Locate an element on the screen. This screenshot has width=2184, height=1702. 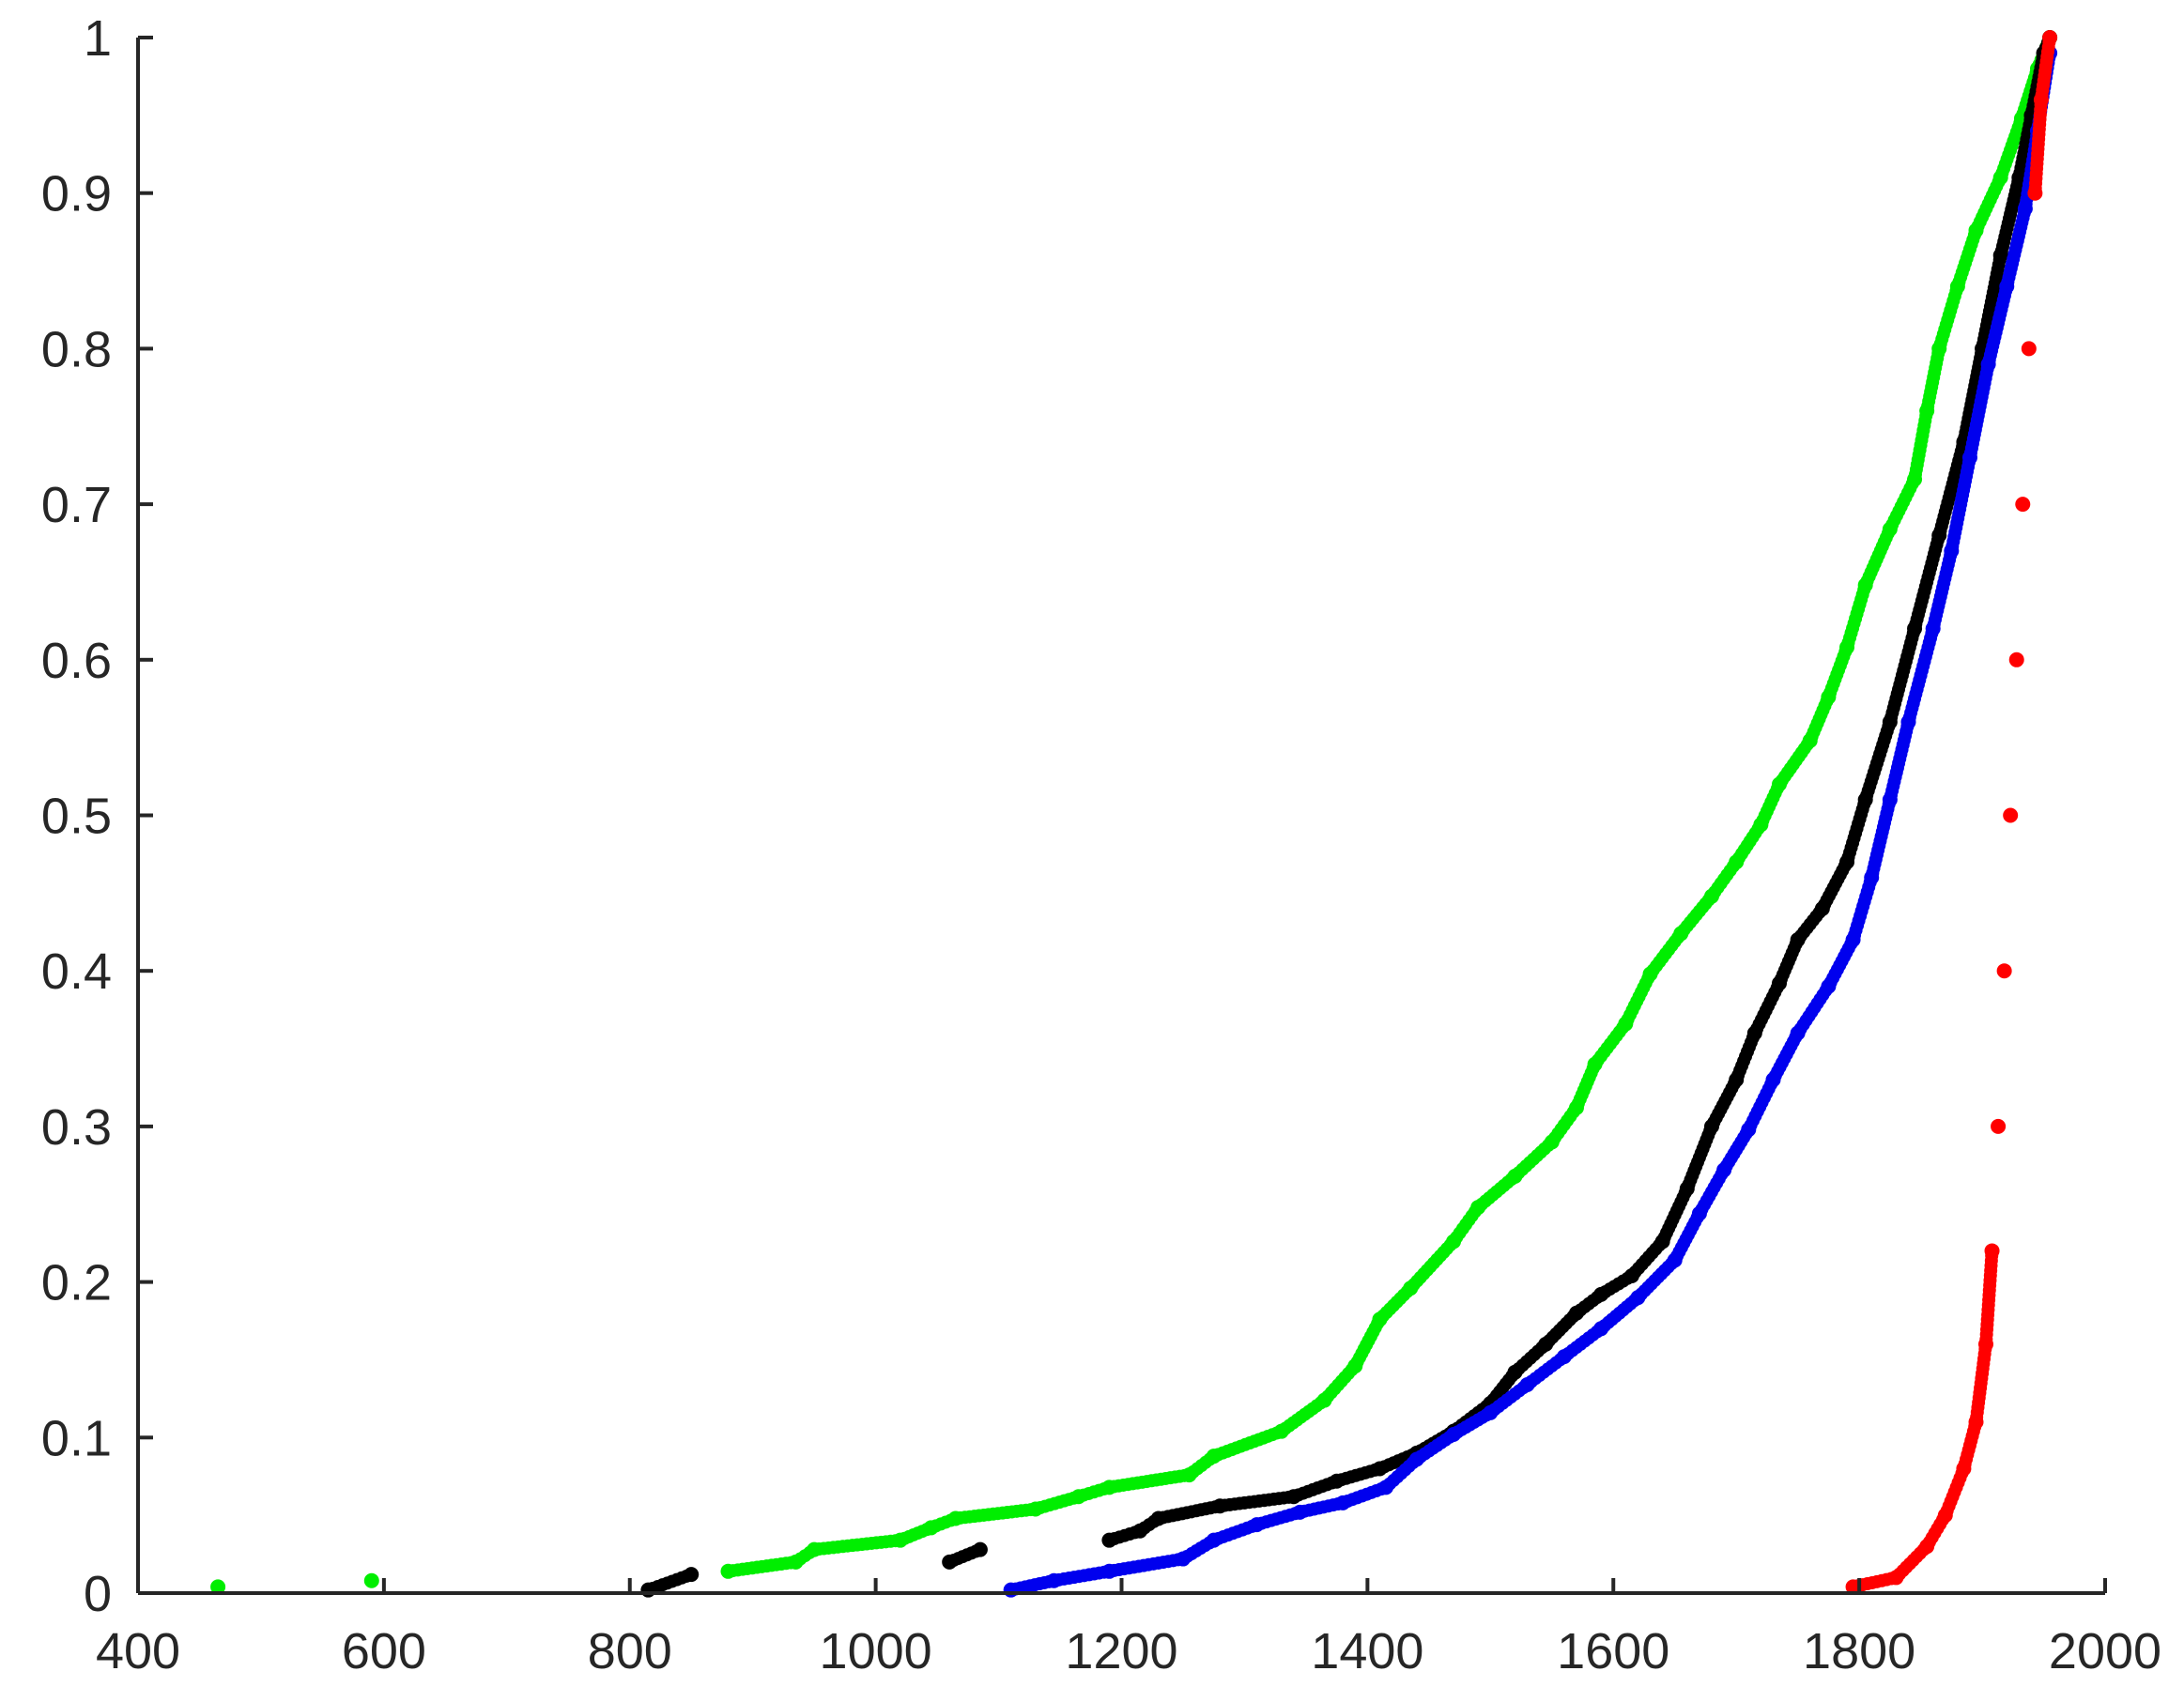
y-tick-label: 0.6 is located at coordinates (76, 661).